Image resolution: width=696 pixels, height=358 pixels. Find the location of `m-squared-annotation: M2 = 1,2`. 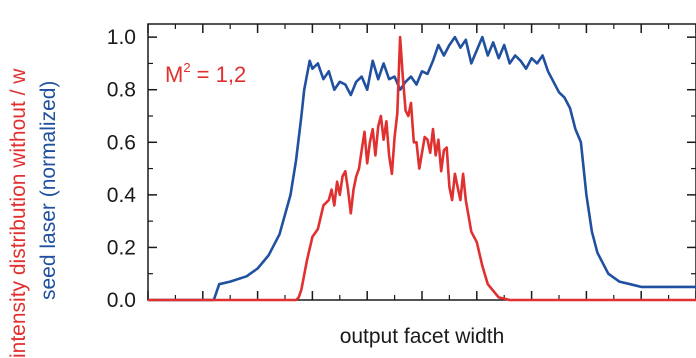

m-squared-annotation: M2 = 1,2 is located at coordinates (205, 73).